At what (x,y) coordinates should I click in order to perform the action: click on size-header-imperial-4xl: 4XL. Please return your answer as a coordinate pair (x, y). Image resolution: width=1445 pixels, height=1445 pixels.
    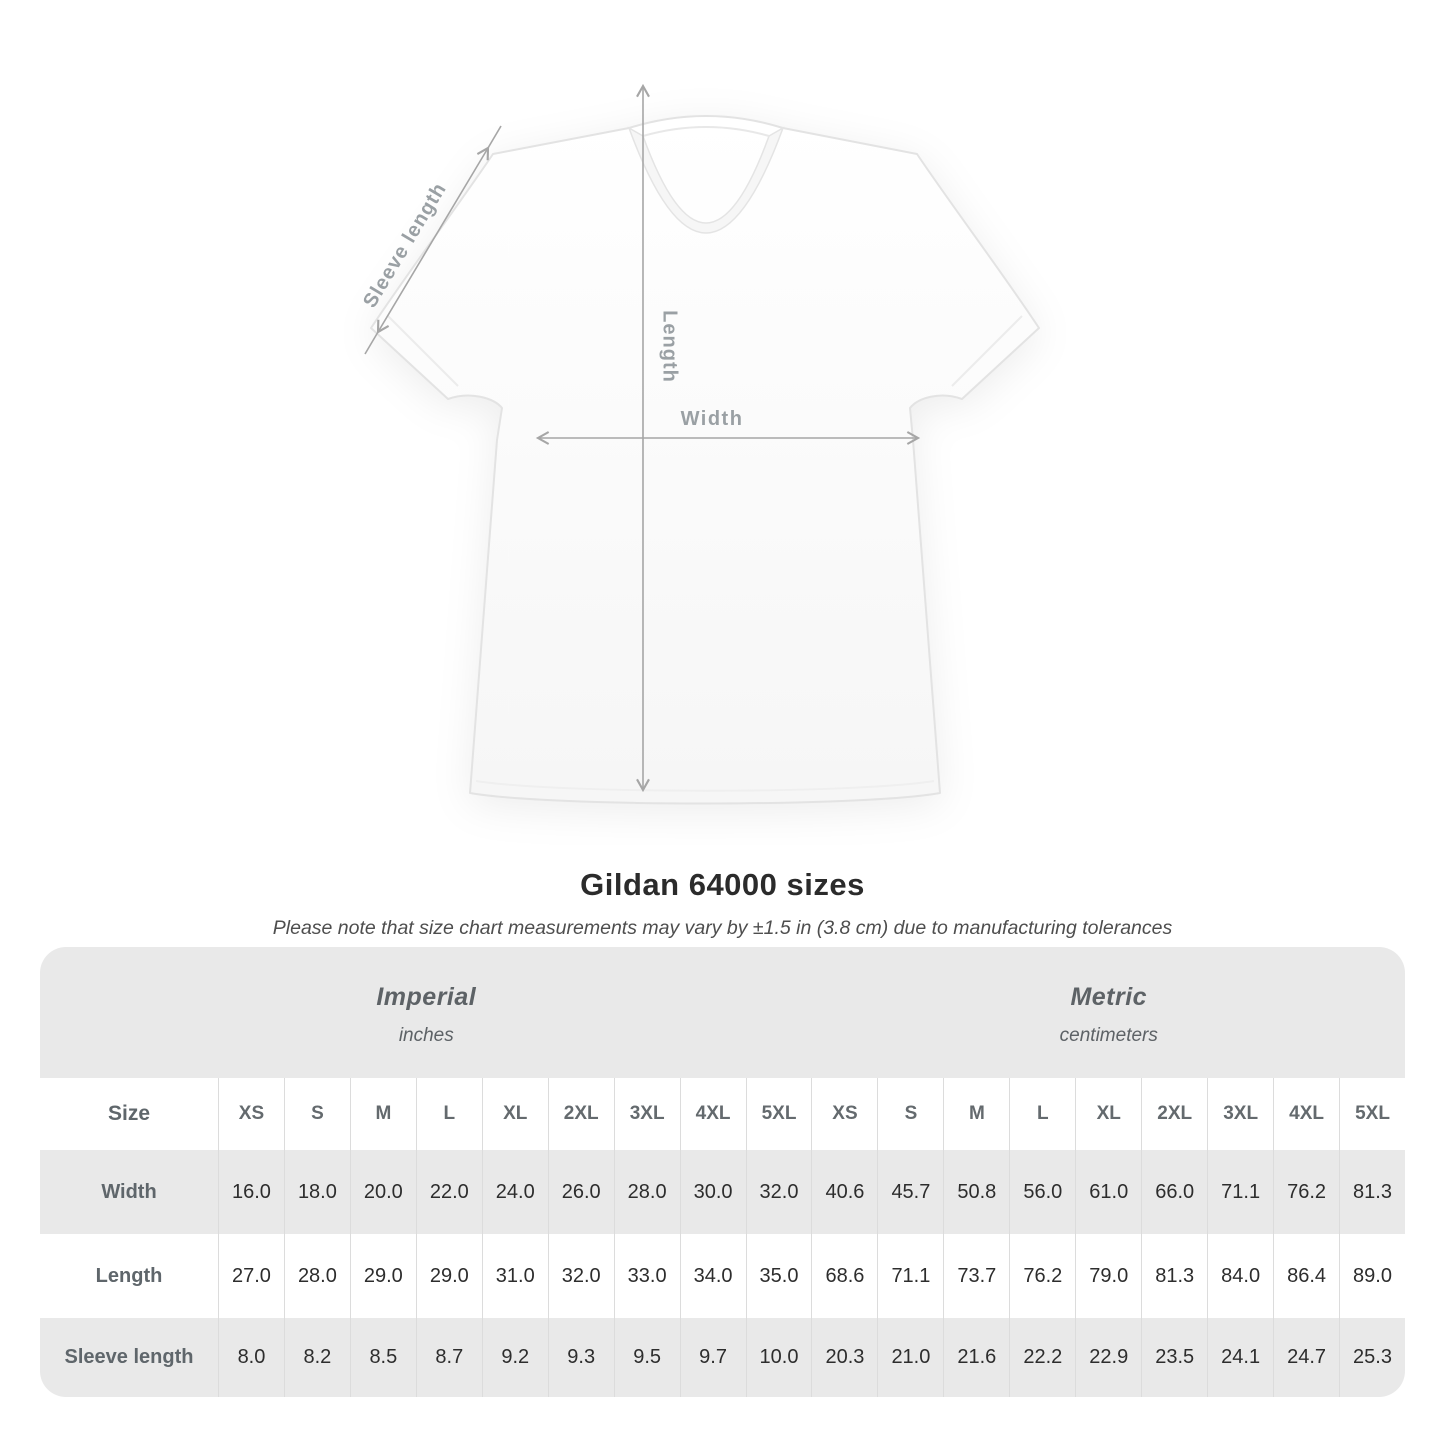
    Looking at the image, I should click on (712, 1114).